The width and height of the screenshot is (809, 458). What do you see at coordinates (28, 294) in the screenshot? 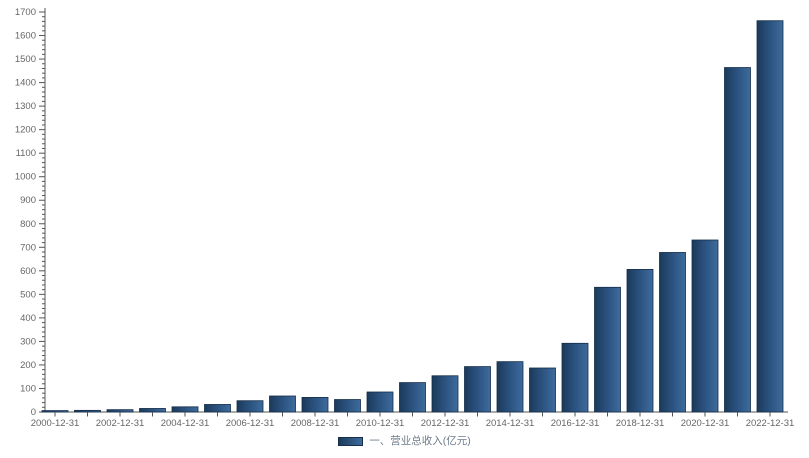
I see `y-axis-tick-label: 500` at bounding box center [28, 294].